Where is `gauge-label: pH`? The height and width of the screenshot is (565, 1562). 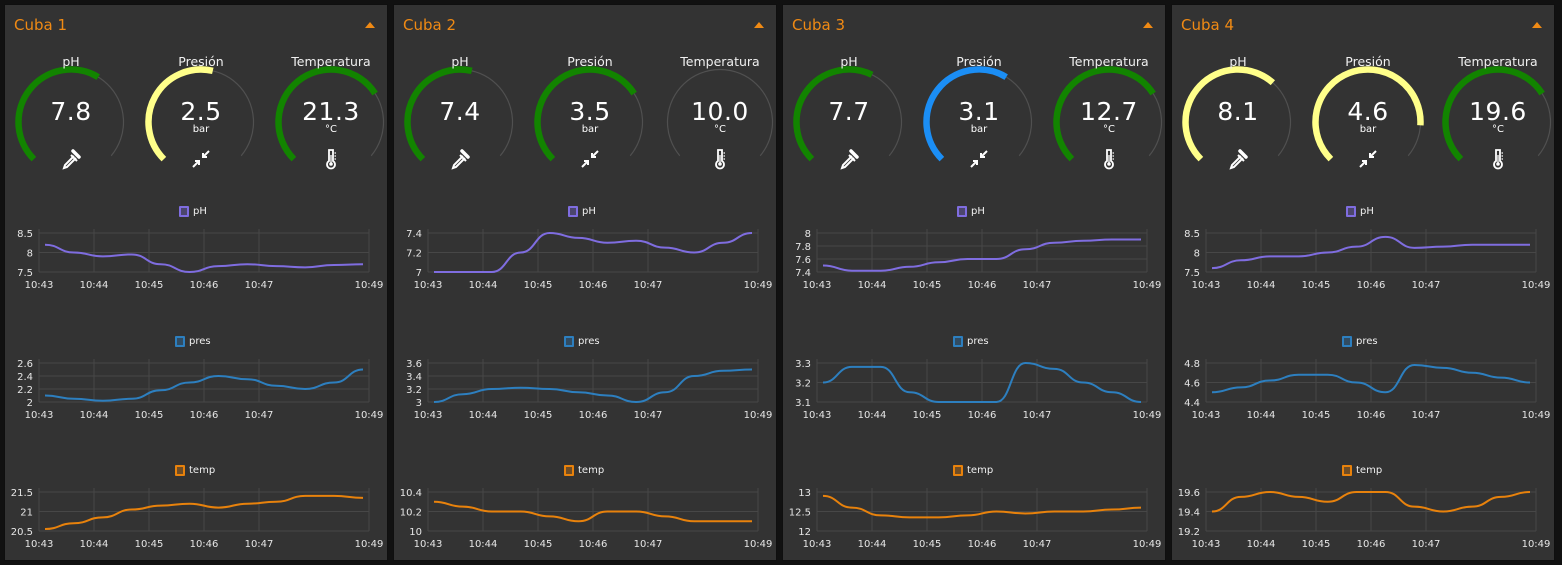
gauge-label: pH is located at coordinates (849, 61).